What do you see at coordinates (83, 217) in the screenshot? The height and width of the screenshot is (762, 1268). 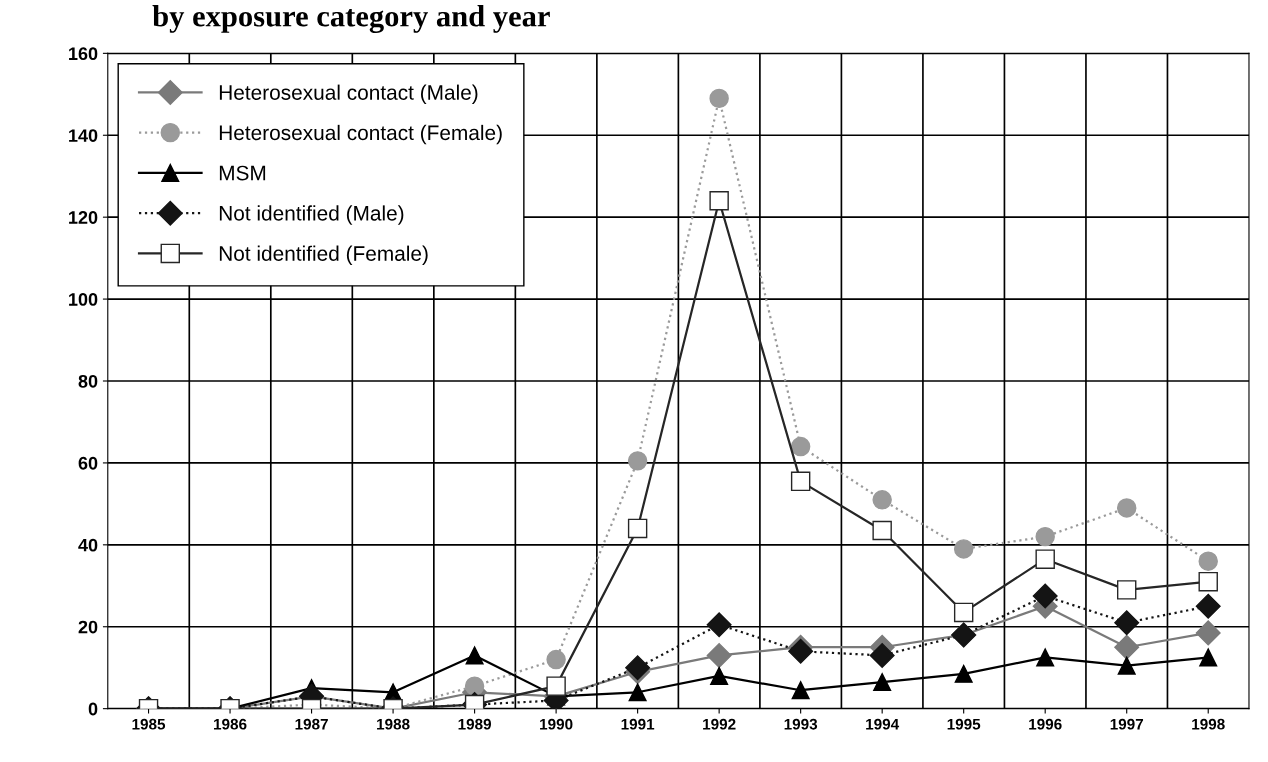 I see `y-tick-label: 120` at bounding box center [83, 217].